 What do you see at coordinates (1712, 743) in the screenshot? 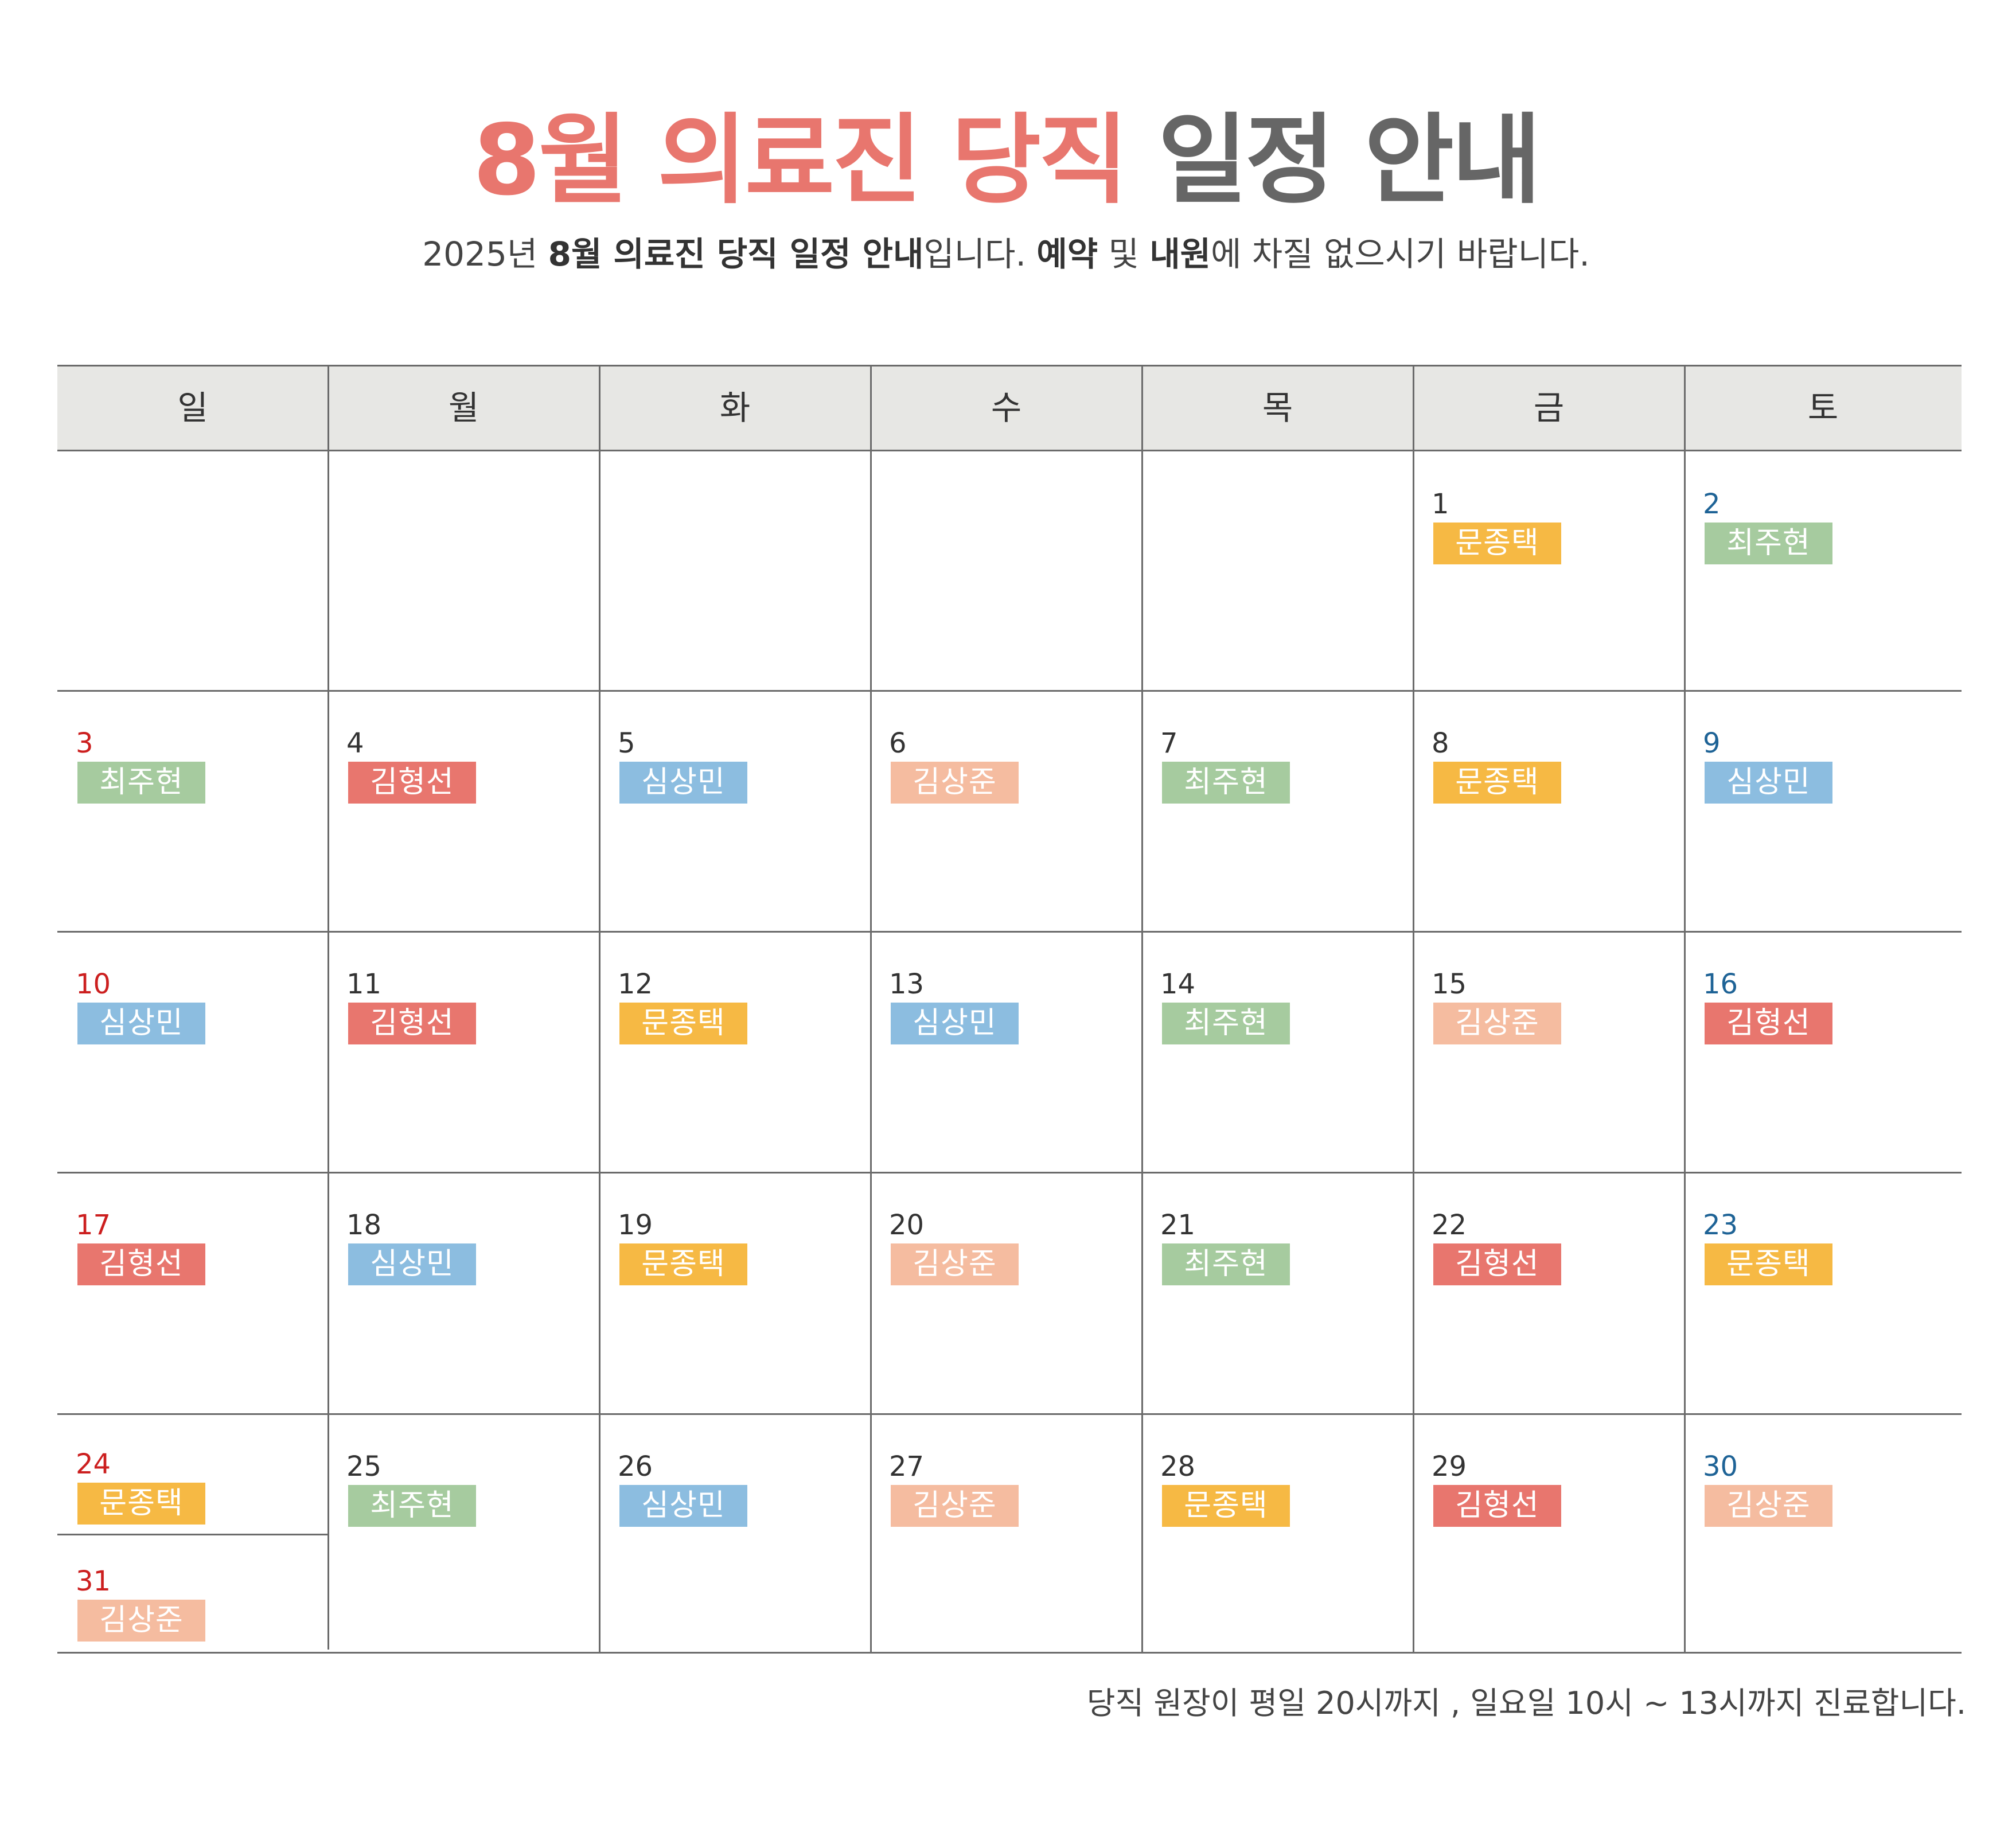
I see `day-number: 9` at bounding box center [1712, 743].